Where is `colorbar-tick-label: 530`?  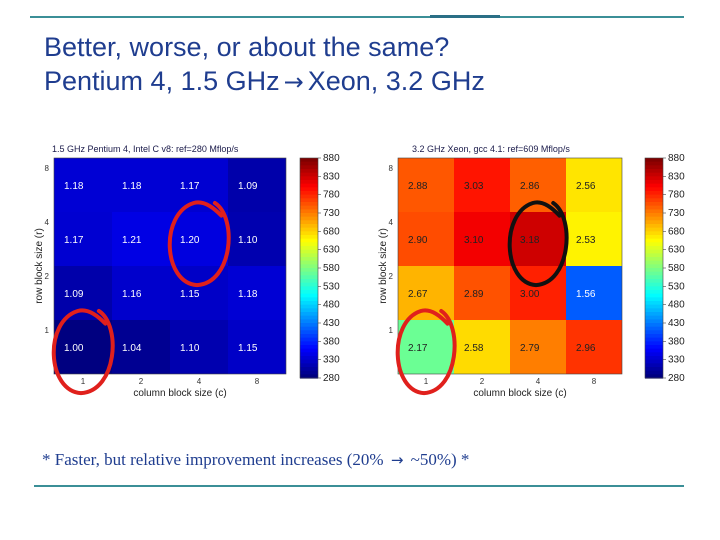
colorbar-tick-label: 530 is located at coordinates (331, 286).